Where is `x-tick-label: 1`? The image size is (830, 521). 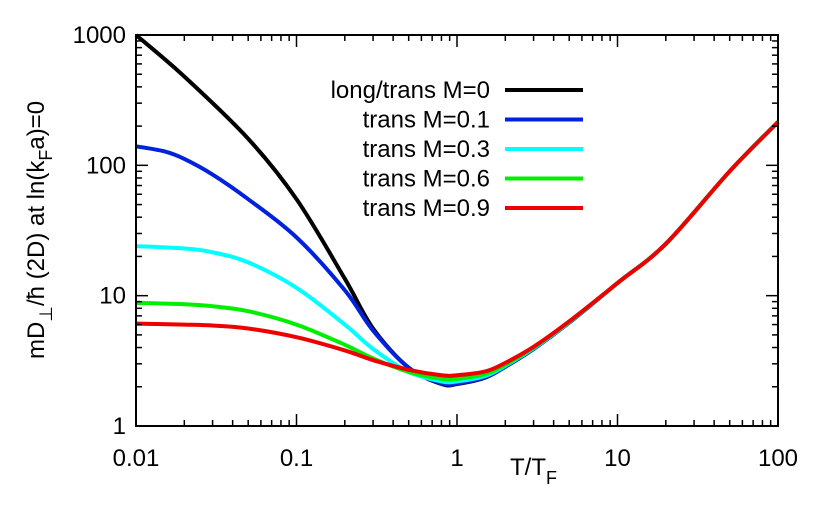 x-tick-label: 1 is located at coordinates (456, 458).